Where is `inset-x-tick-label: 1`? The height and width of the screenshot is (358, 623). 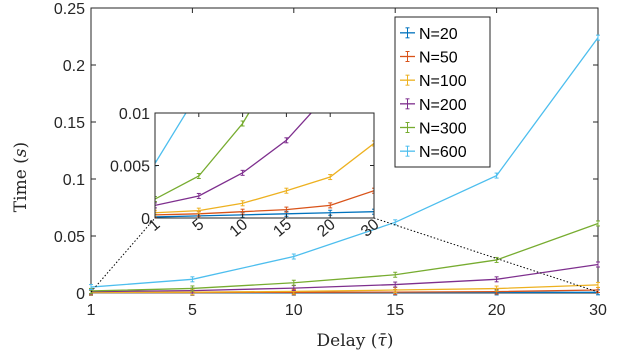 inset-x-tick-label: 1 is located at coordinates (155, 225).